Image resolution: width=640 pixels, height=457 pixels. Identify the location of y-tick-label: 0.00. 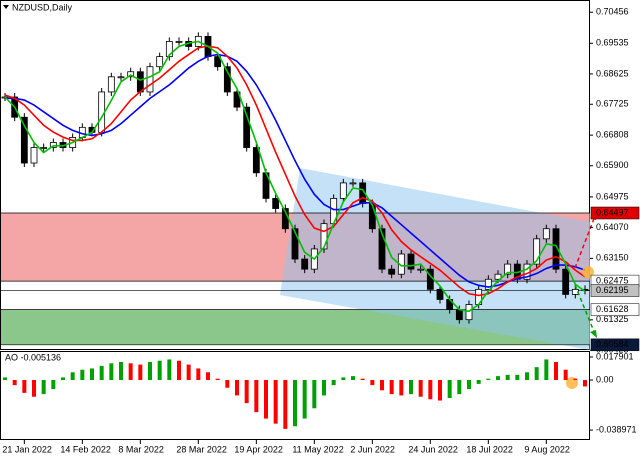
(605, 379).